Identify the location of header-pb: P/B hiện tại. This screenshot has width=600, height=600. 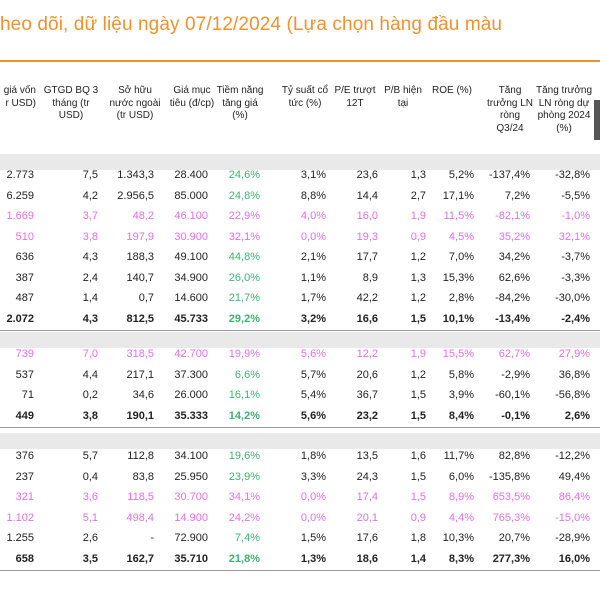
(403, 97).